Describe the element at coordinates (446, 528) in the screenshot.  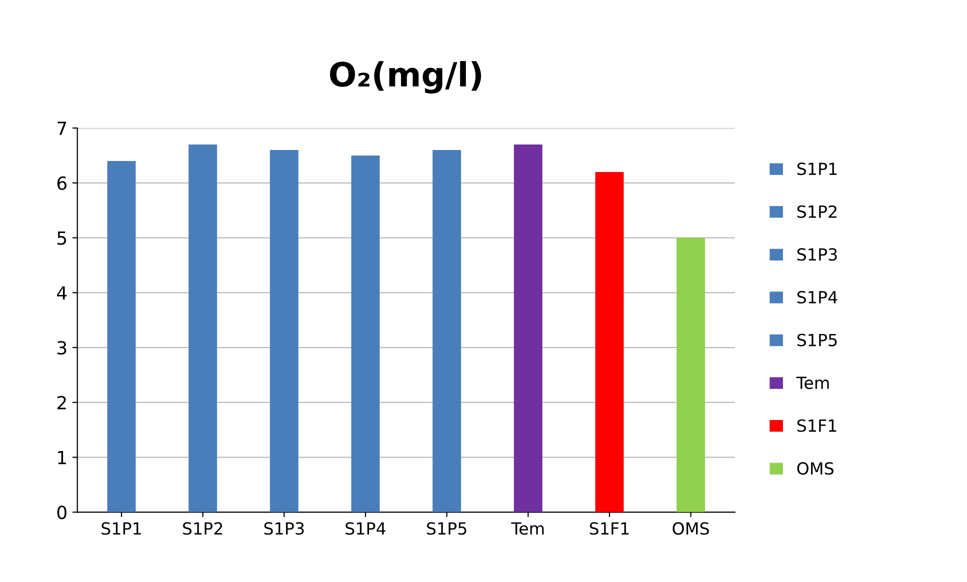
I see `x-tick-label: S1P5` at that location.